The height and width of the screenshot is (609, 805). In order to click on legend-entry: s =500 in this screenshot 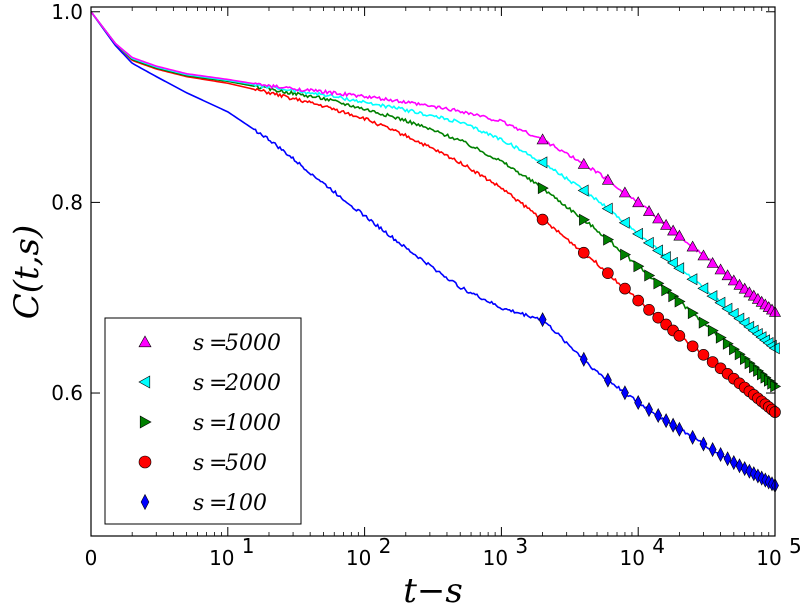, I will do `click(202, 463)`.